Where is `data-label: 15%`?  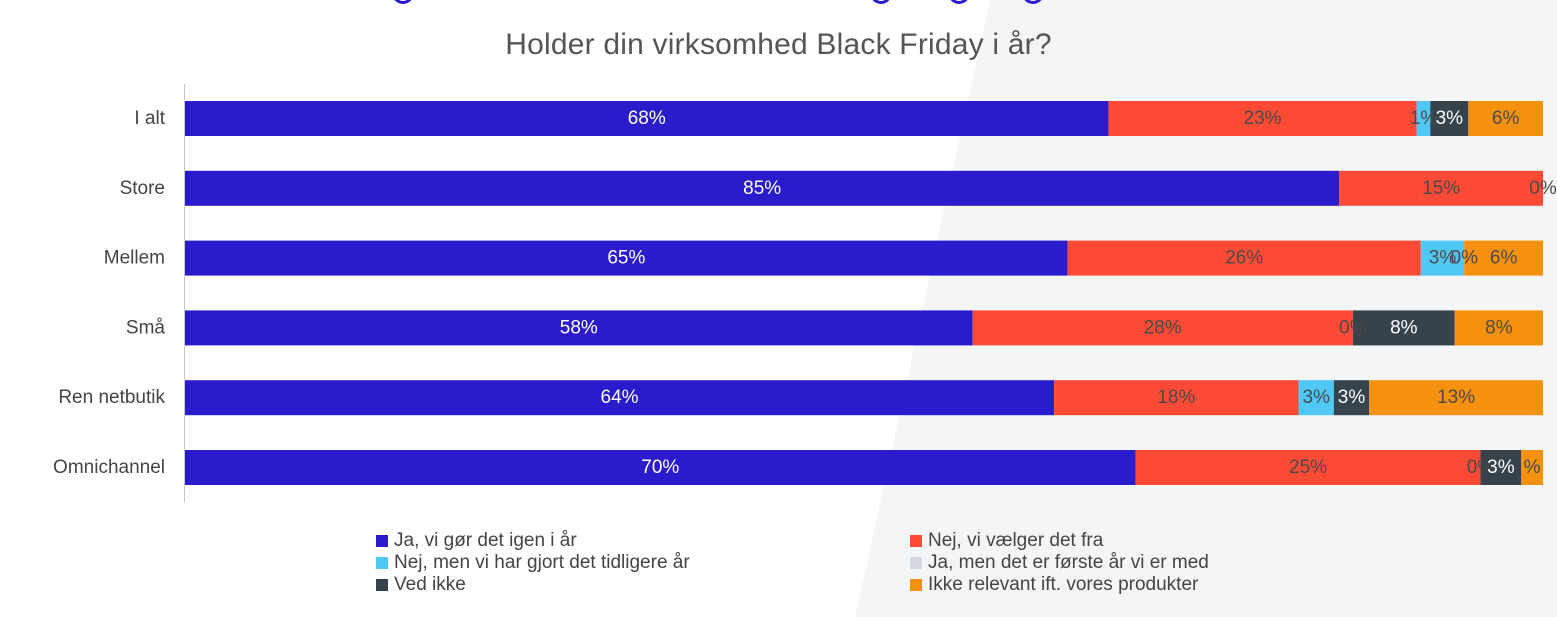 data-label: 15% is located at coordinates (1441, 188).